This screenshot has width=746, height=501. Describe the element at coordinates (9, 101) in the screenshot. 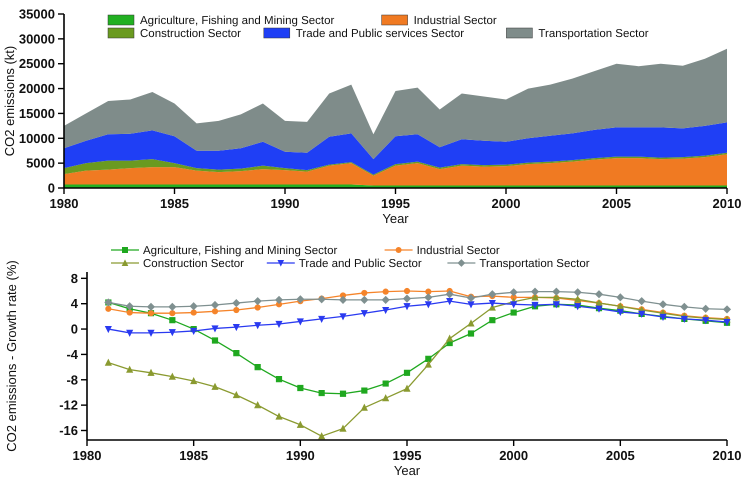

I see `y-axis-title: CO2 emissions (kt)` at that location.